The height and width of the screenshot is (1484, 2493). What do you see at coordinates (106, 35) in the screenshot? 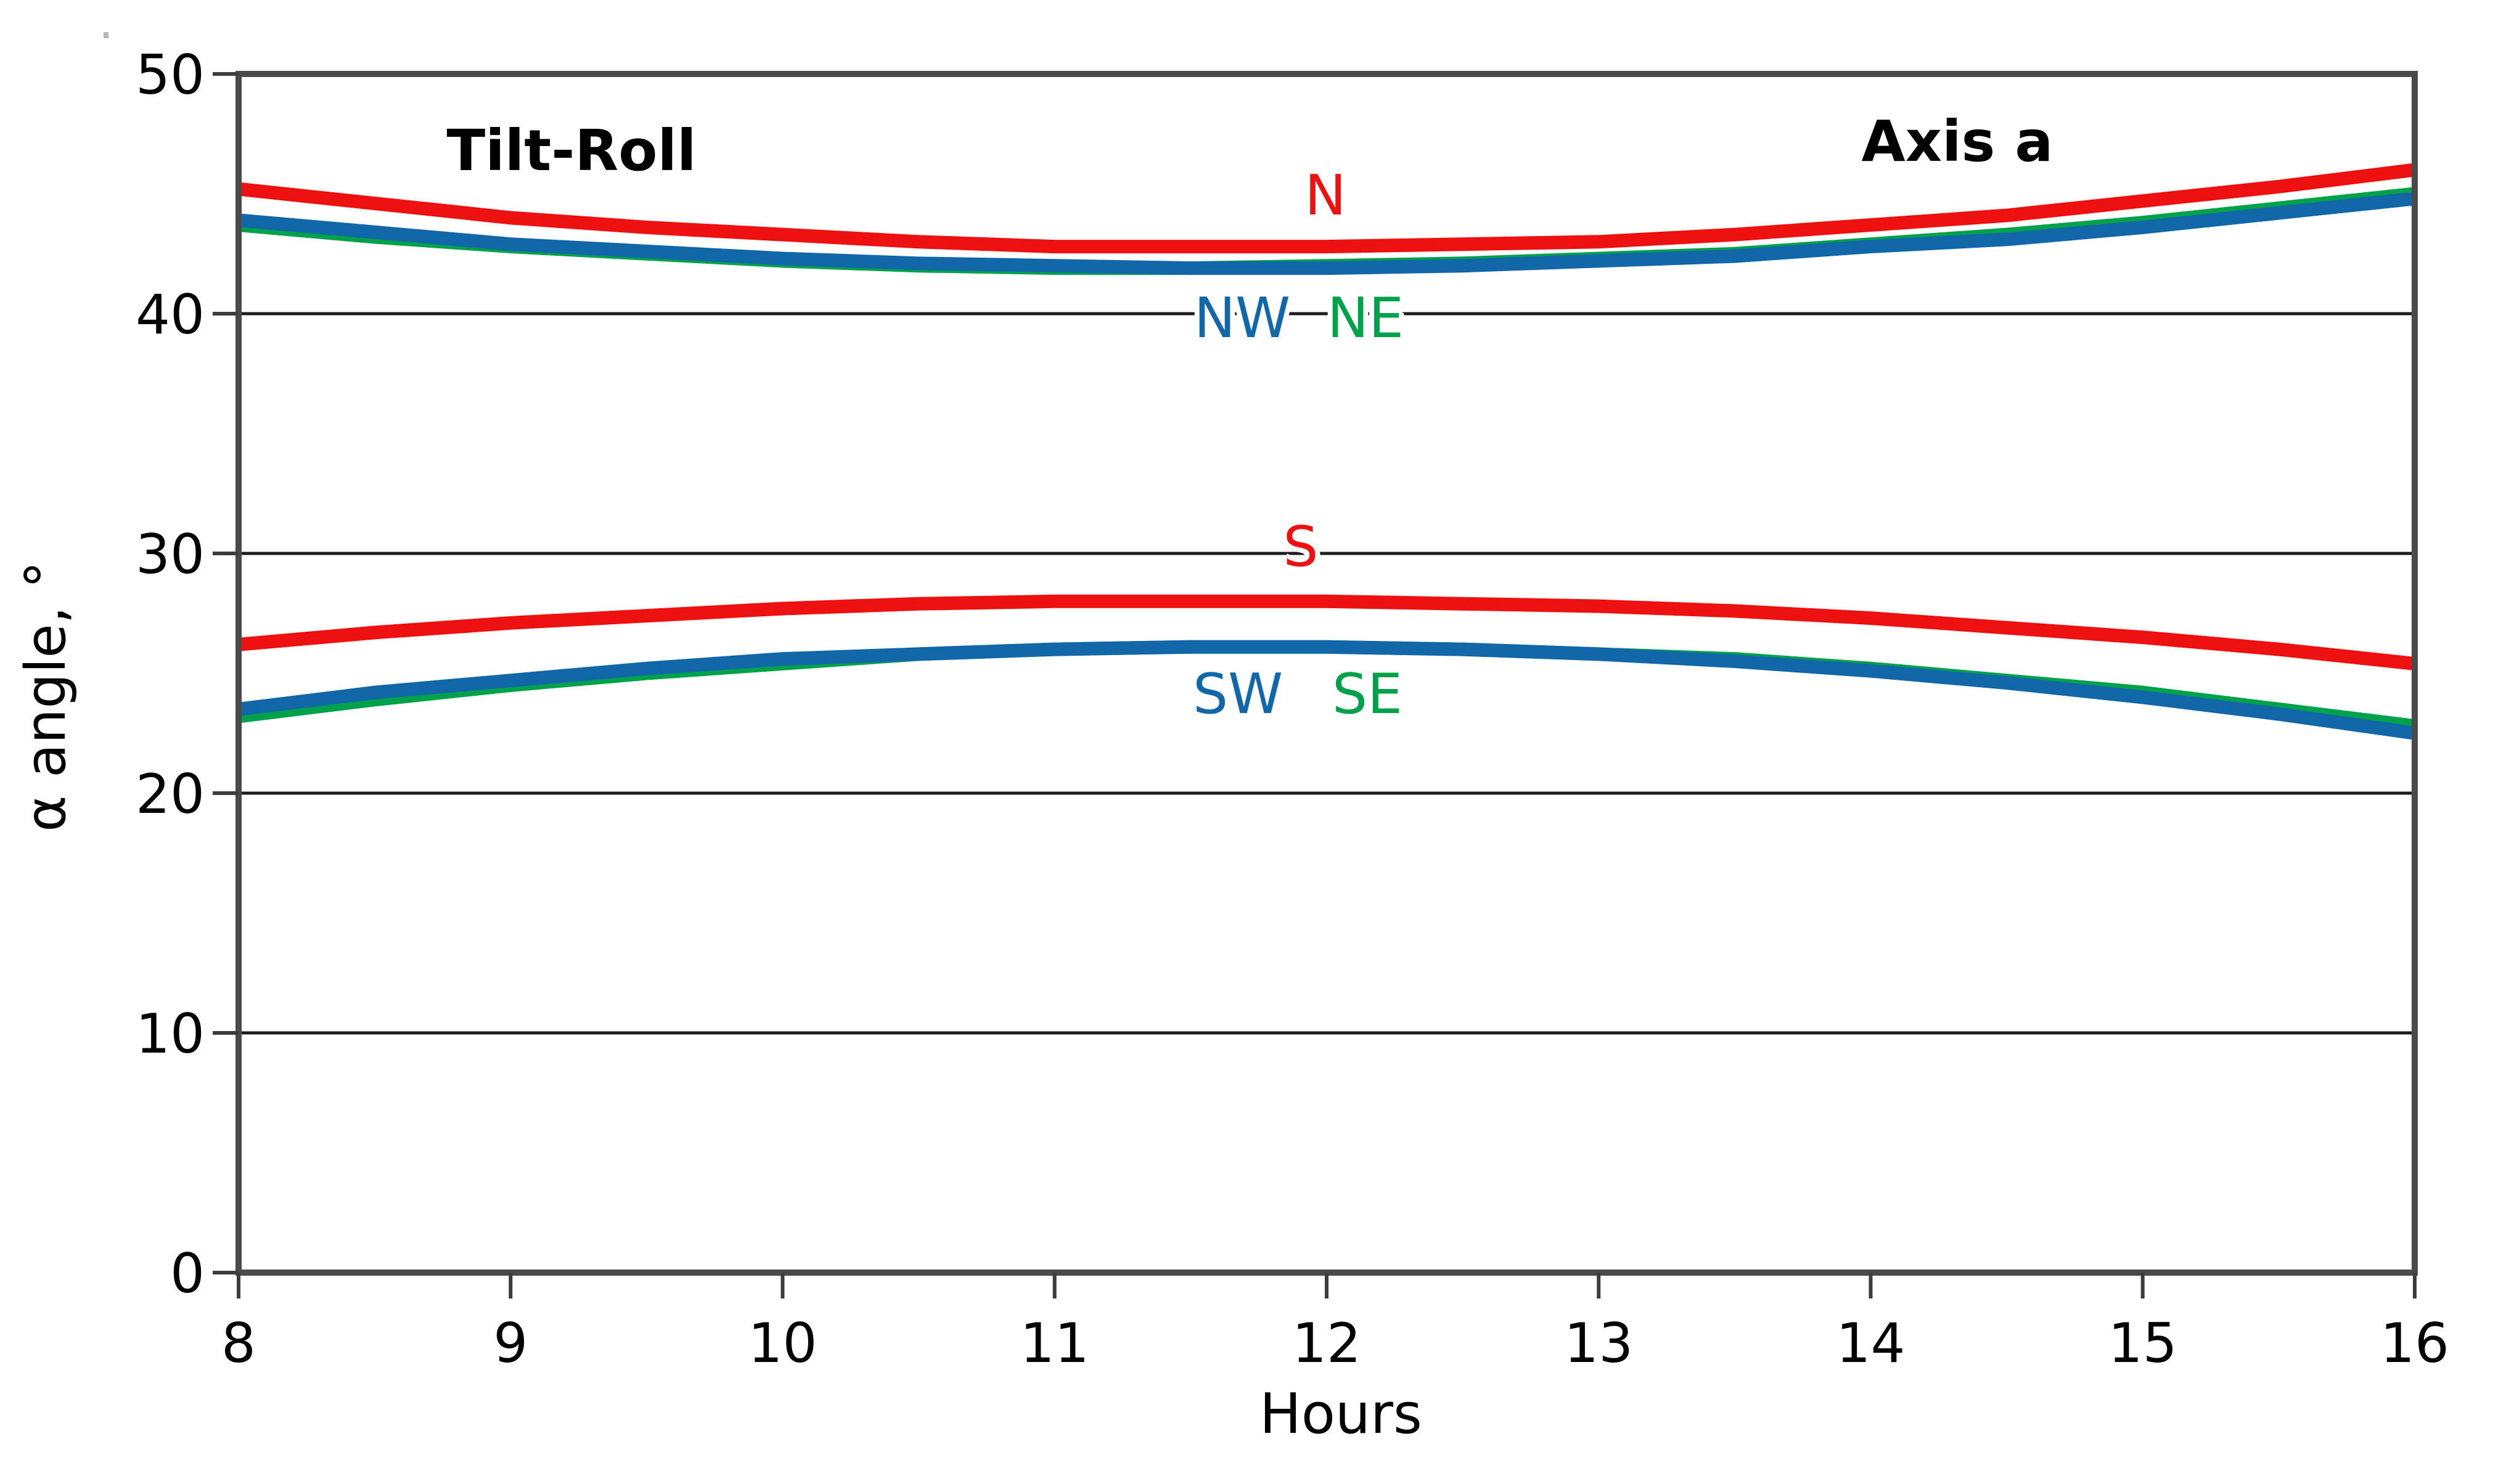
I see `image-speck-artifact` at bounding box center [106, 35].